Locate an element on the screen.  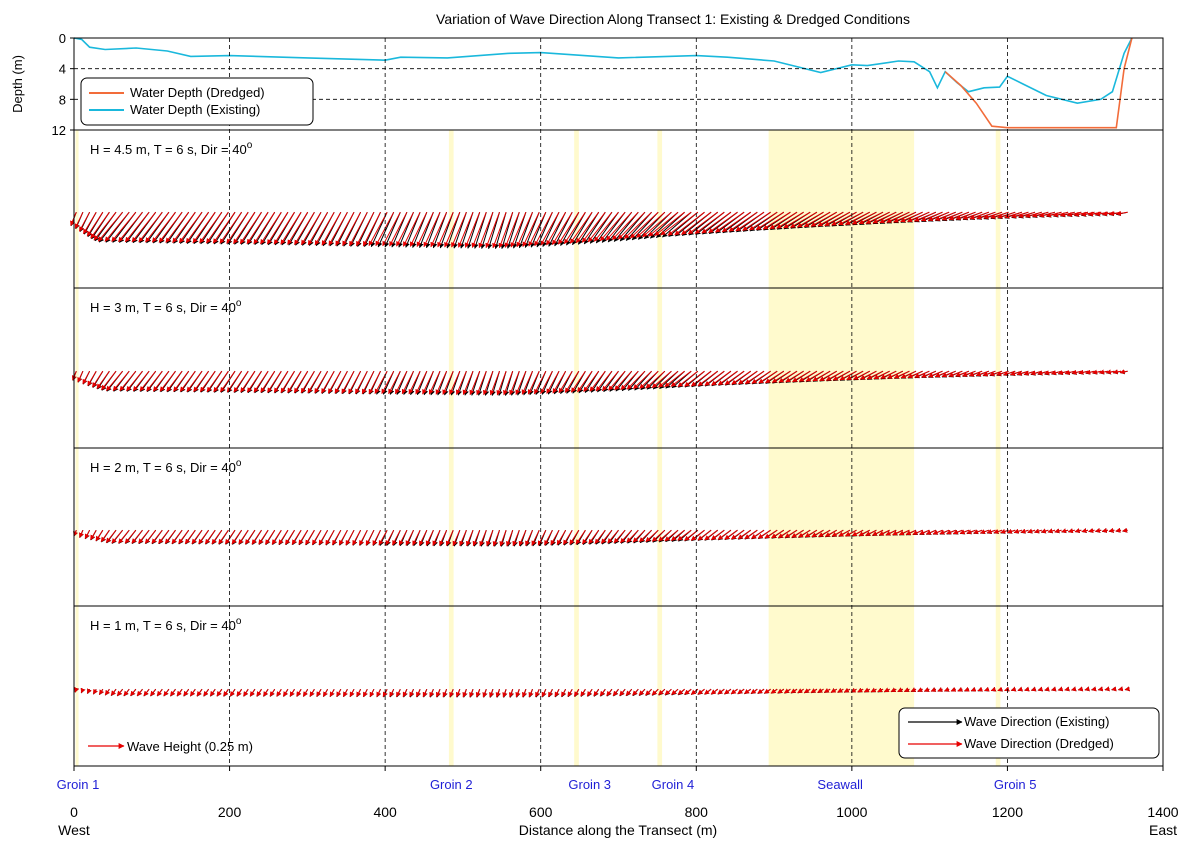
wave-panel-0: H = 4.5 m, T = 6 s, Dir = 40o is located at coordinates (599, 195).